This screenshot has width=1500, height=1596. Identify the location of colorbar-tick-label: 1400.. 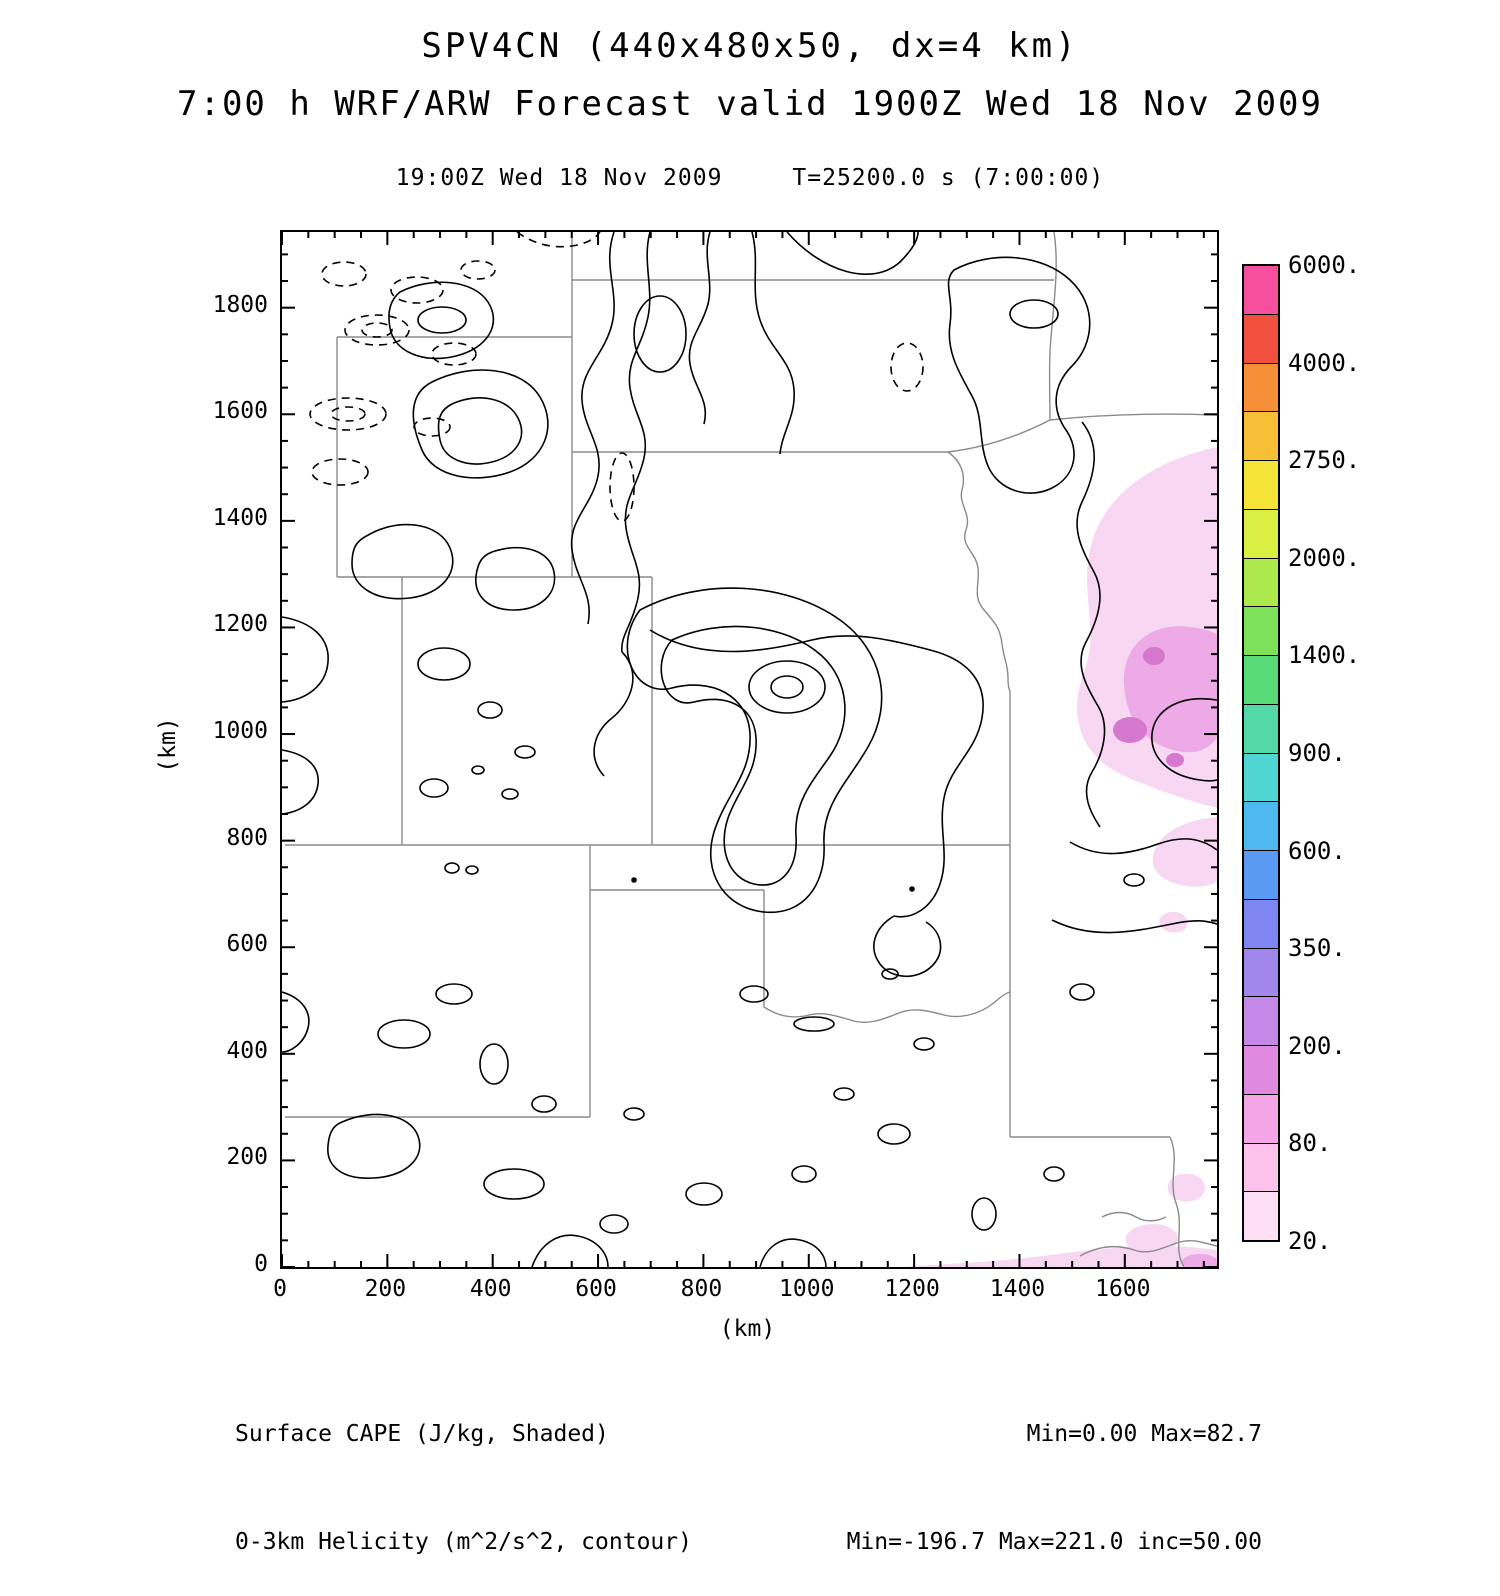
(1324, 655).